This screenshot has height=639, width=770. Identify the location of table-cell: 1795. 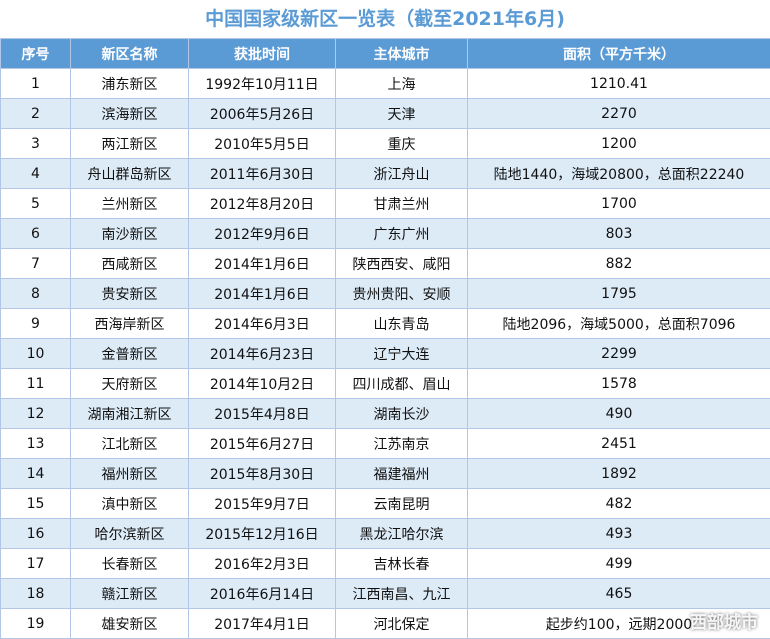
(618, 293).